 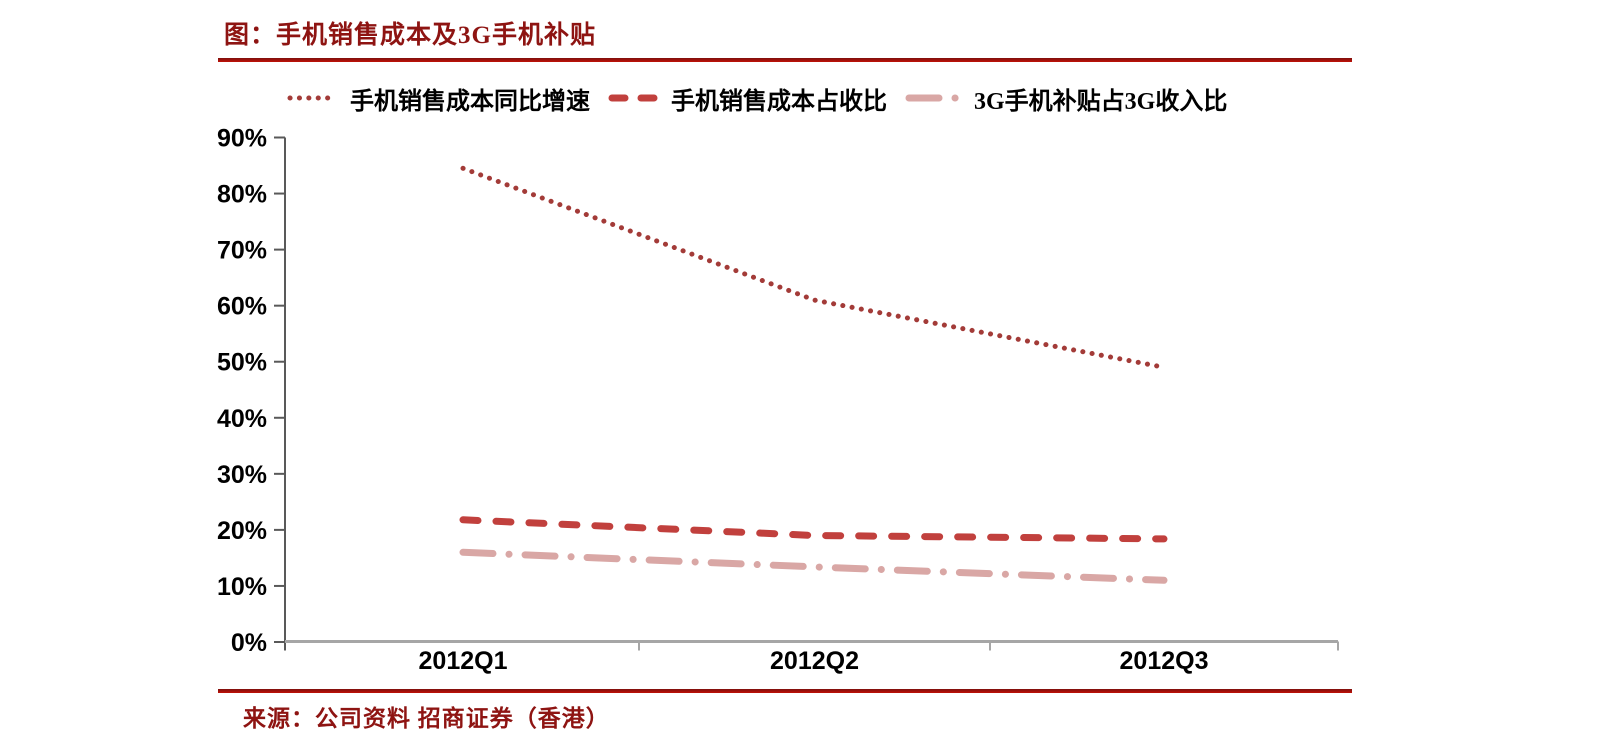 I want to click on legend-swatch-dashed-line-icon, so click(x=635, y=98).